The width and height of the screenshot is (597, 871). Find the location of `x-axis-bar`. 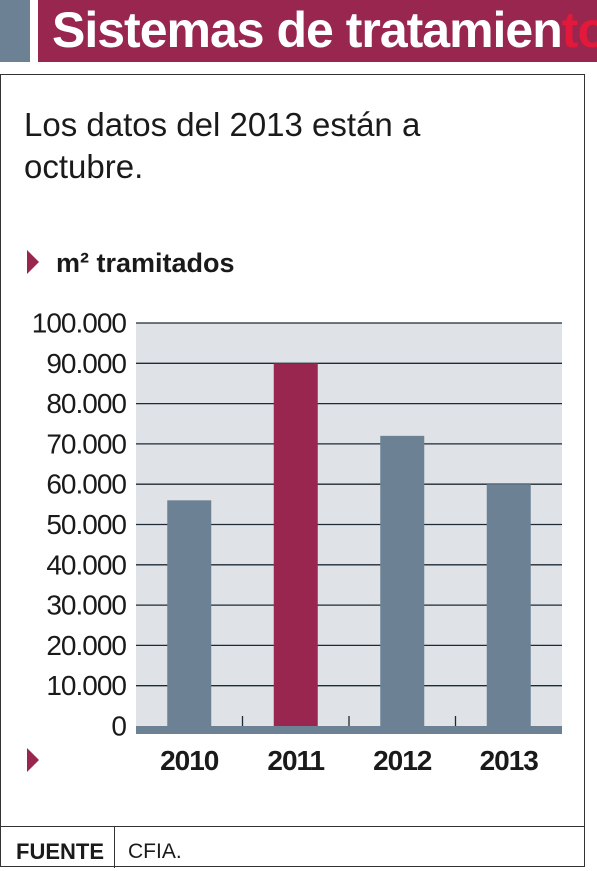

x-axis-bar is located at coordinates (349, 730).